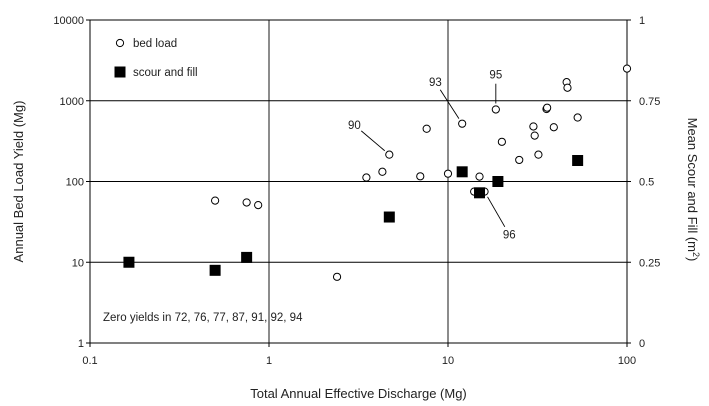 This screenshot has width=709, height=406. I want to click on annotation-label-95: 95, so click(495, 76).